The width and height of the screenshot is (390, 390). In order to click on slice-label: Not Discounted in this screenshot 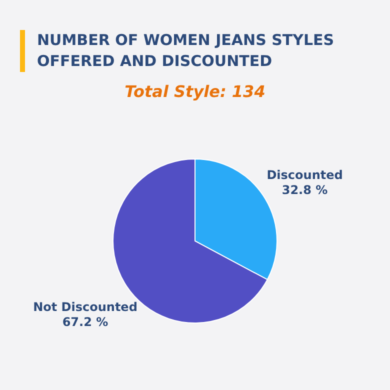, I will do `click(85, 307)`.